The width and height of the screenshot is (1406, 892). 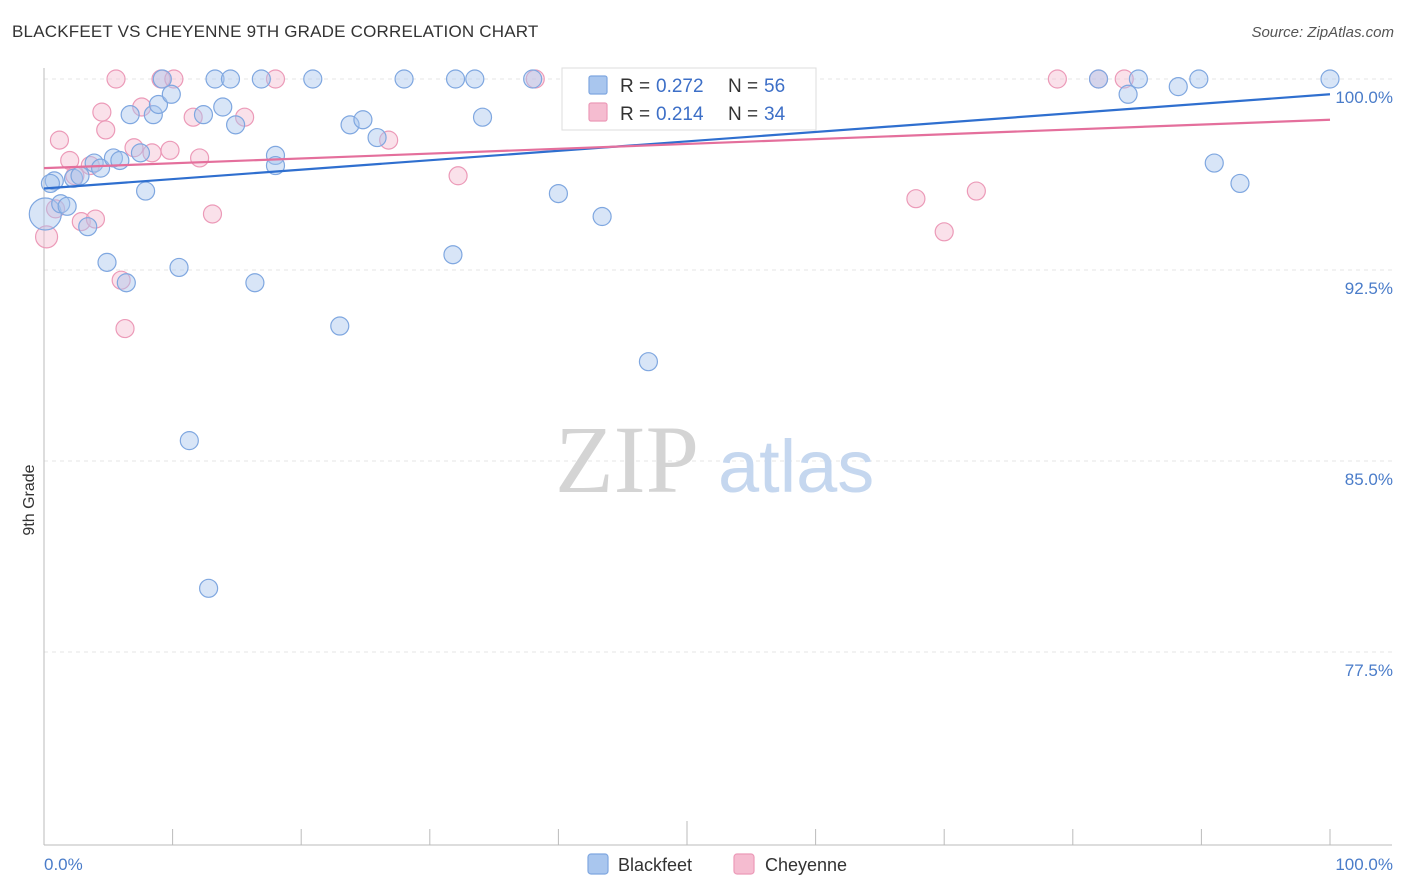 What do you see at coordinates (1364, 864) in the screenshot?
I see `x-tick-label-1: 100.0%` at bounding box center [1364, 864].